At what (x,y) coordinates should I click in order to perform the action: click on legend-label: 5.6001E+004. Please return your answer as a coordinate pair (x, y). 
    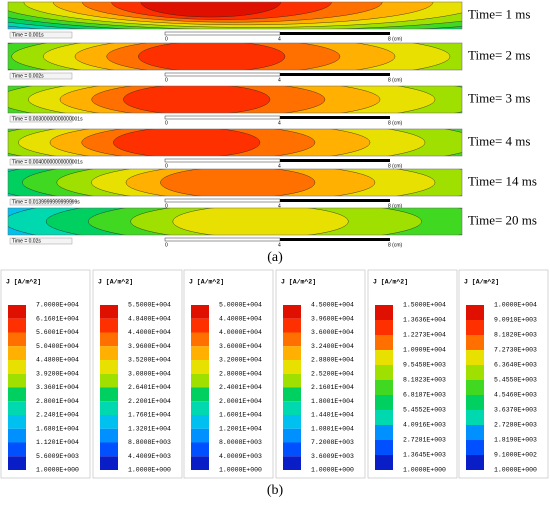
    Looking at the image, I should click on (57, 332).